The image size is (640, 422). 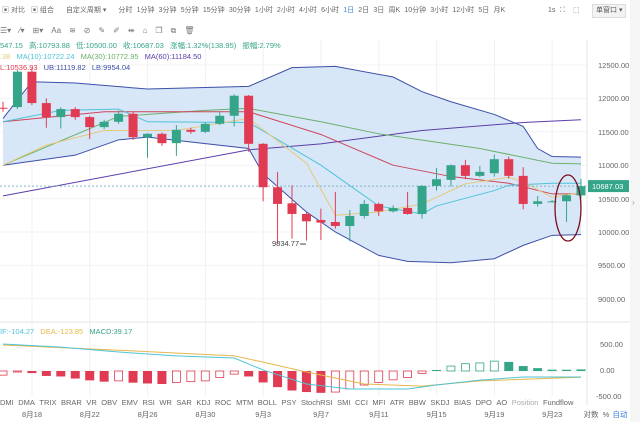 What do you see at coordinates (633, 202) in the screenshot?
I see `expand-arrow-icon: ›` at bounding box center [633, 202].